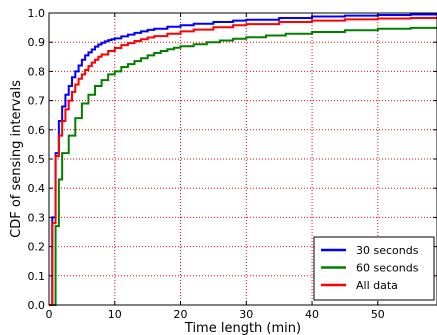  I want to click on y-tick-label: 1.0, so click(37, 13).